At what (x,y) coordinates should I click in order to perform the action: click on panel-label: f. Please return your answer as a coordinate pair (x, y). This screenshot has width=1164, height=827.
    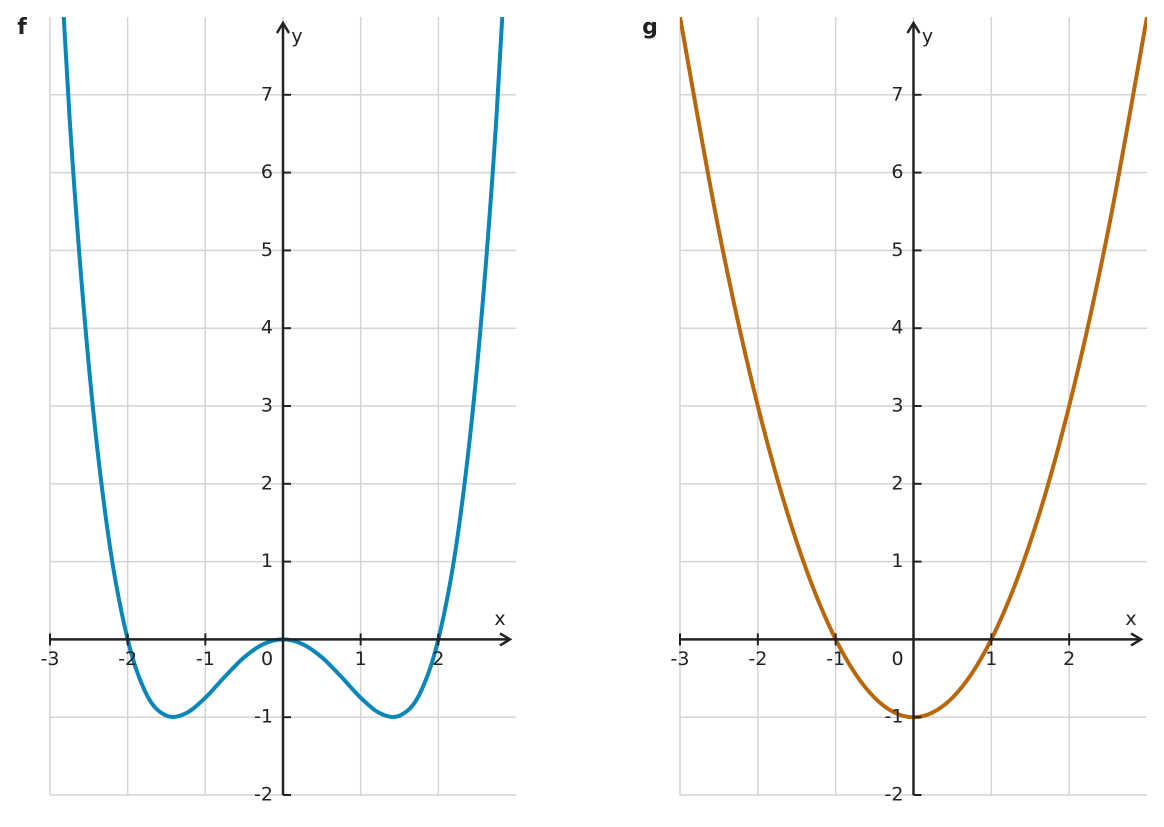
    Looking at the image, I should click on (22, 27).